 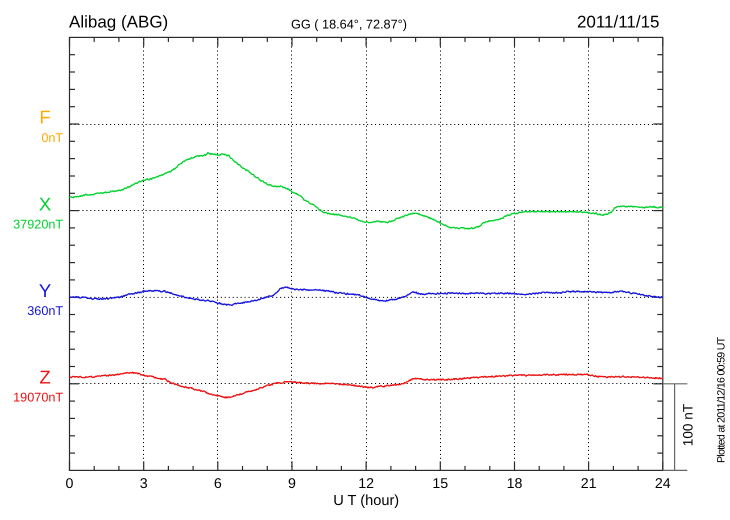 I want to click on svg-text: 18, so click(x=515, y=484).